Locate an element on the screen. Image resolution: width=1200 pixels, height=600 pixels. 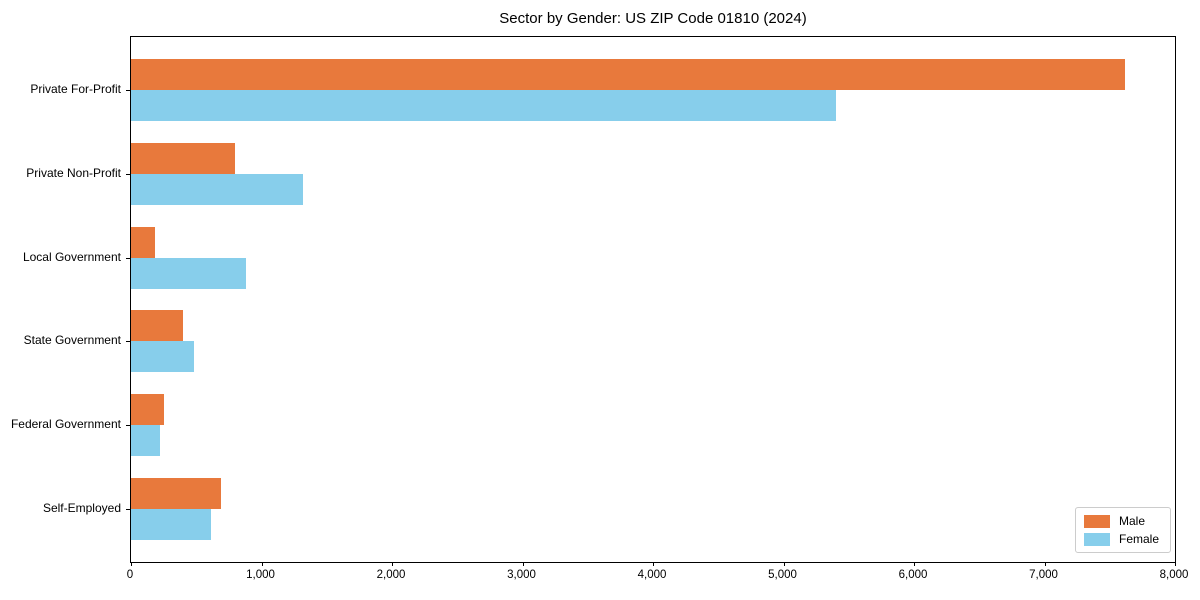
ytick-label-private-non-profit: Private Non-Profit is located at coordinates (73, 172).